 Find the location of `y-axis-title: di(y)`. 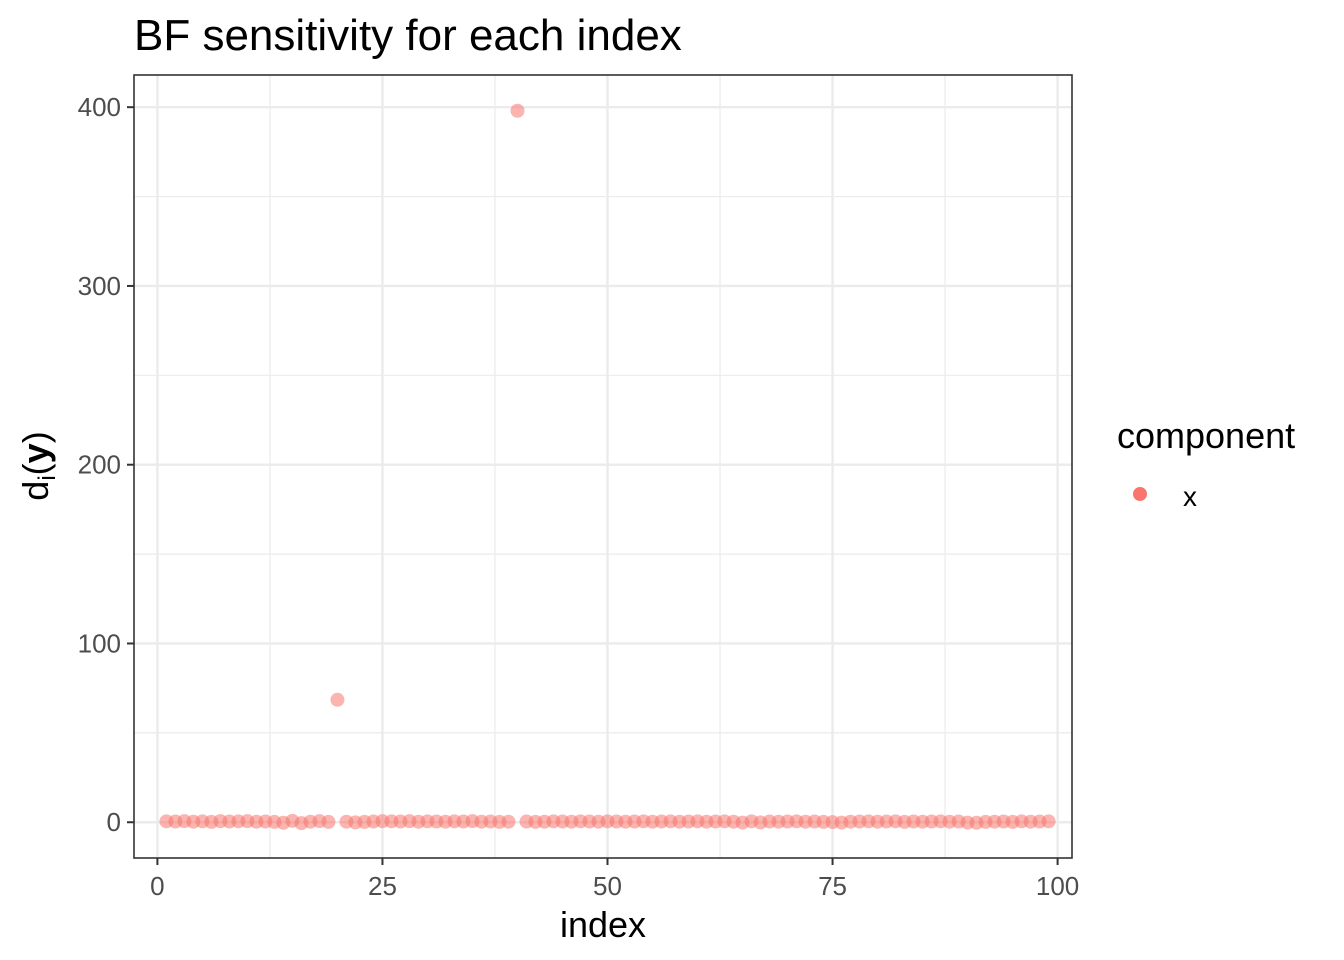

y-axis-title: di(y) is located at coordinates (38, 465).